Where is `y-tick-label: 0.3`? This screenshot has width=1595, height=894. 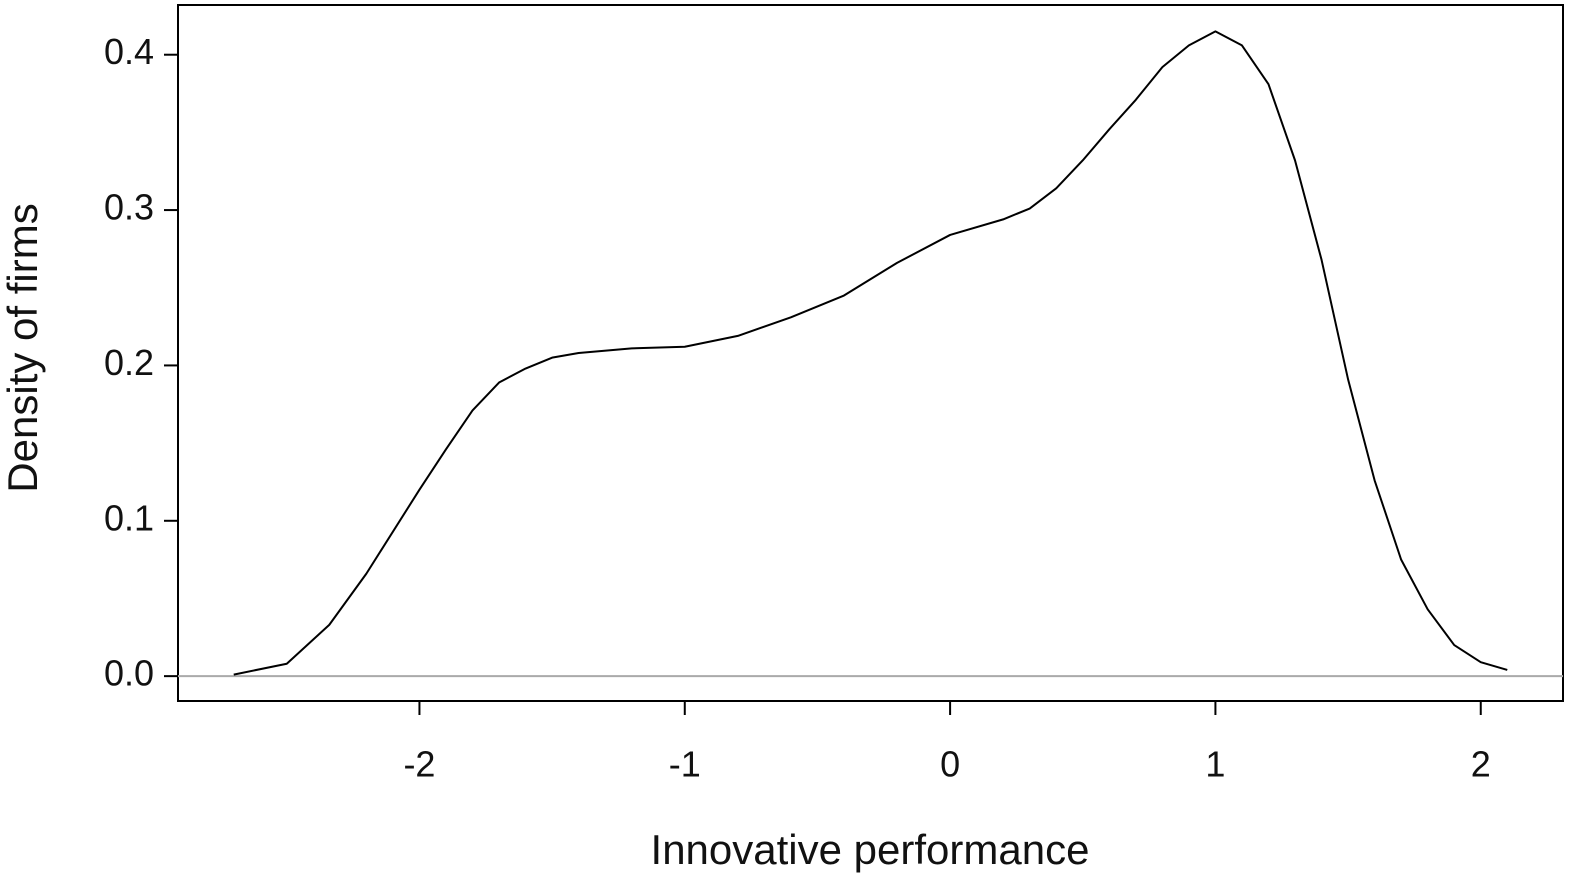 y-tick-label: 0.3 is located at coordinates (129, 207).